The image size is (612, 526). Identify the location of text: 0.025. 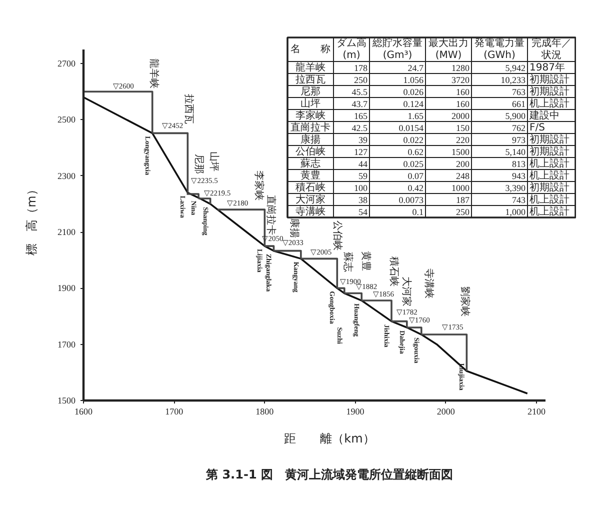
(413, 164).